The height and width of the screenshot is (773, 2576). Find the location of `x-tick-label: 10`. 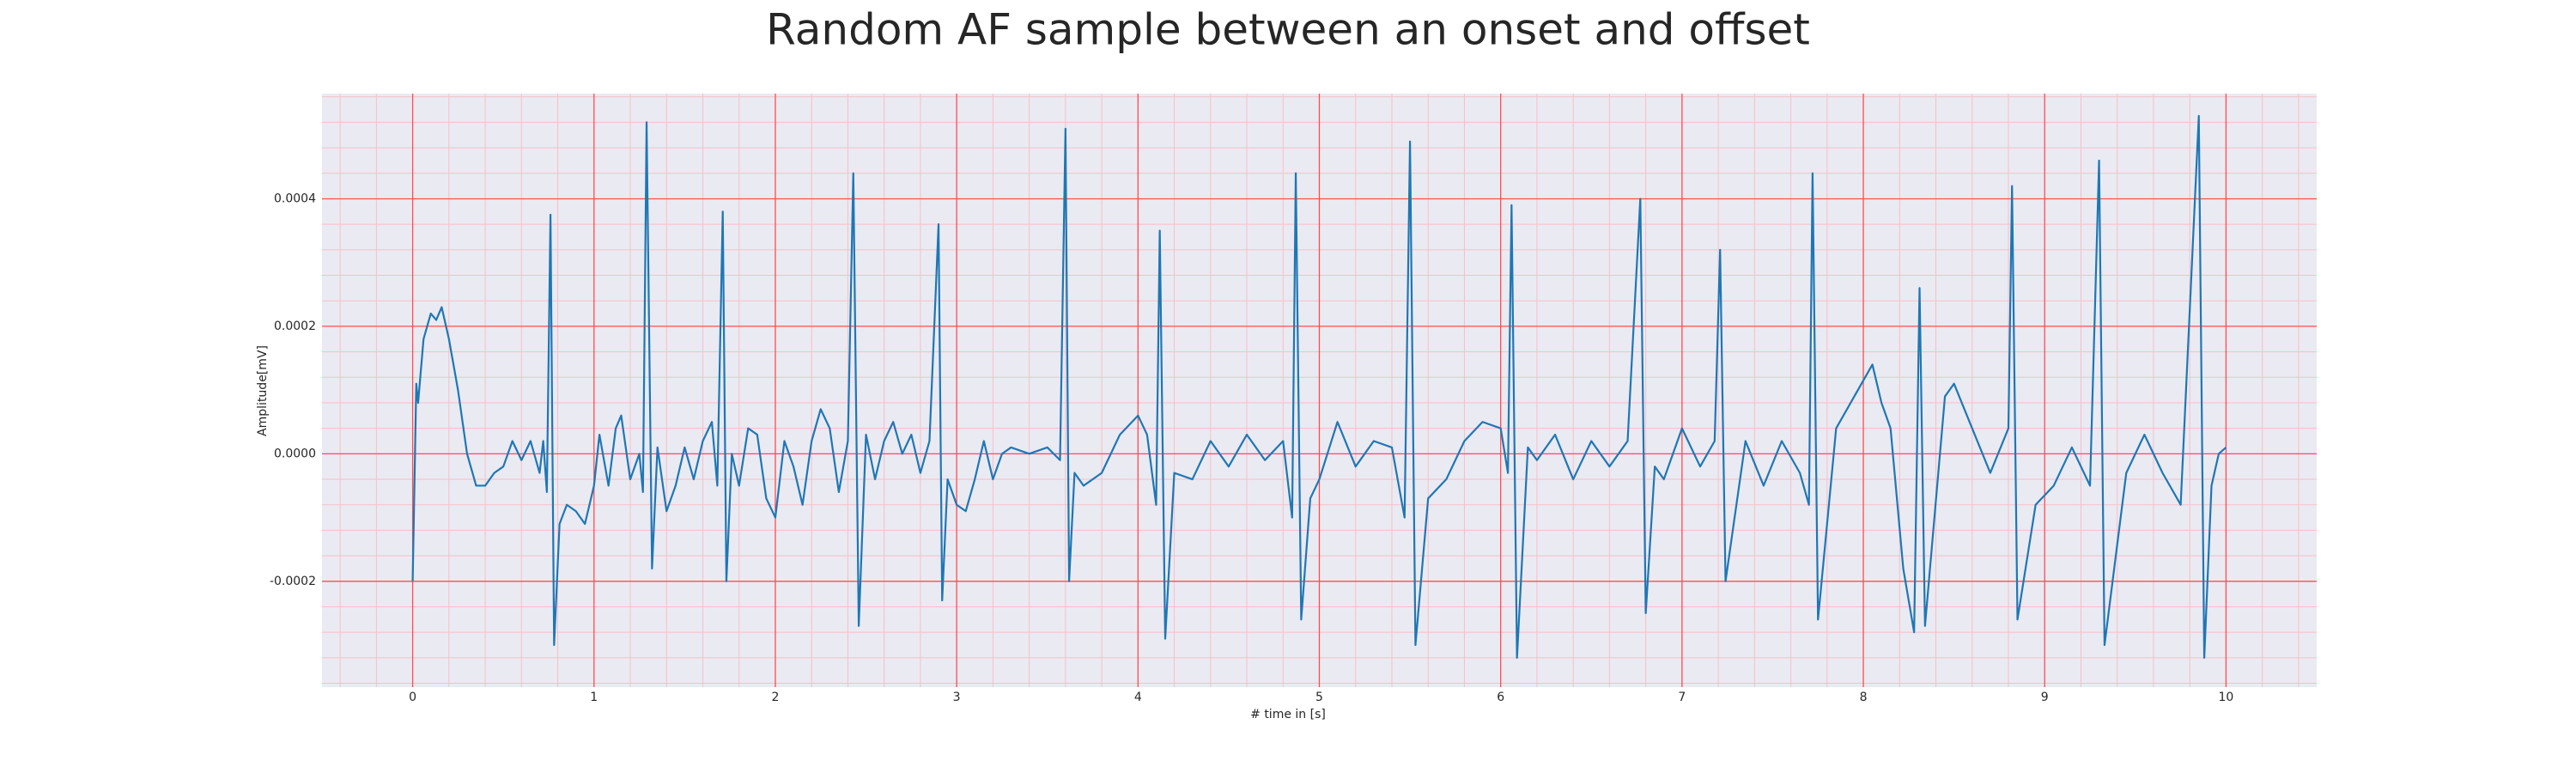

x-tick-label: 10 is located at coordinates (2225, 697).